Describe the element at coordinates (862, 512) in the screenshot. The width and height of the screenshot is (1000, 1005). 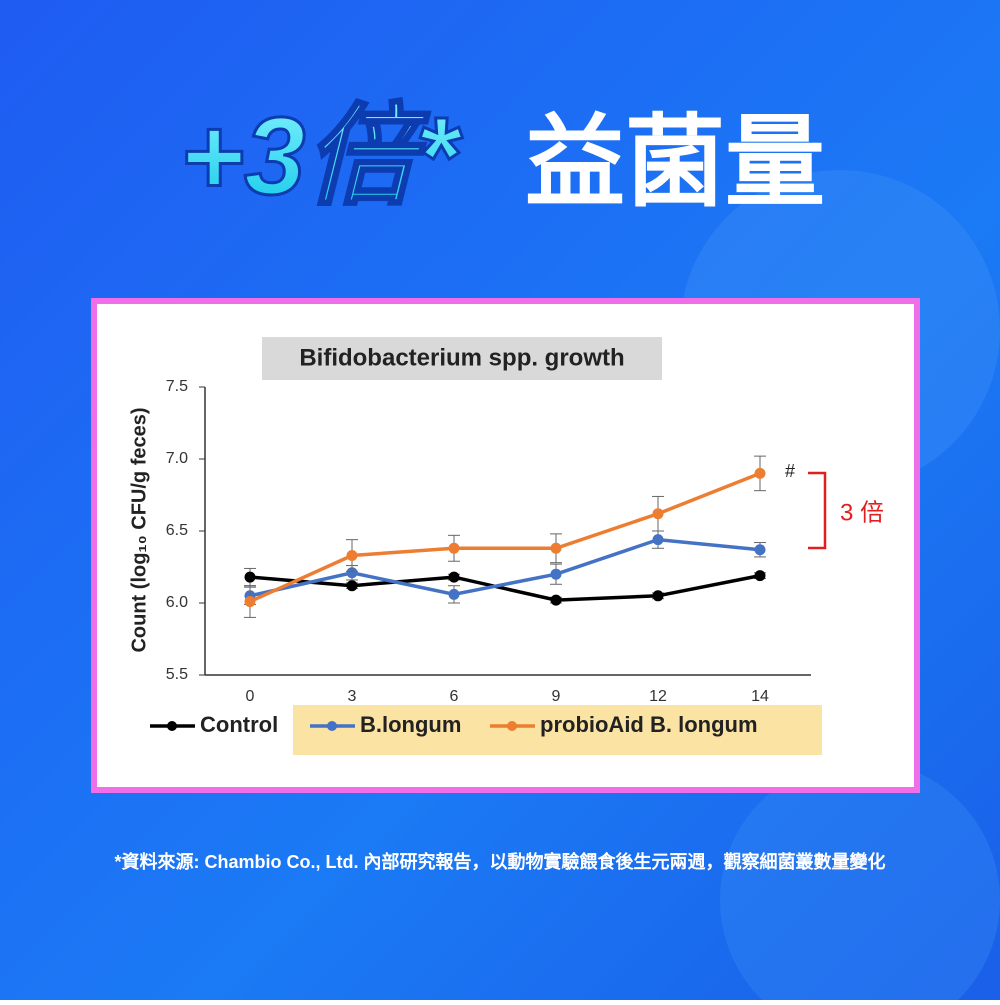
I see `annotation: 3 倍` at that location.